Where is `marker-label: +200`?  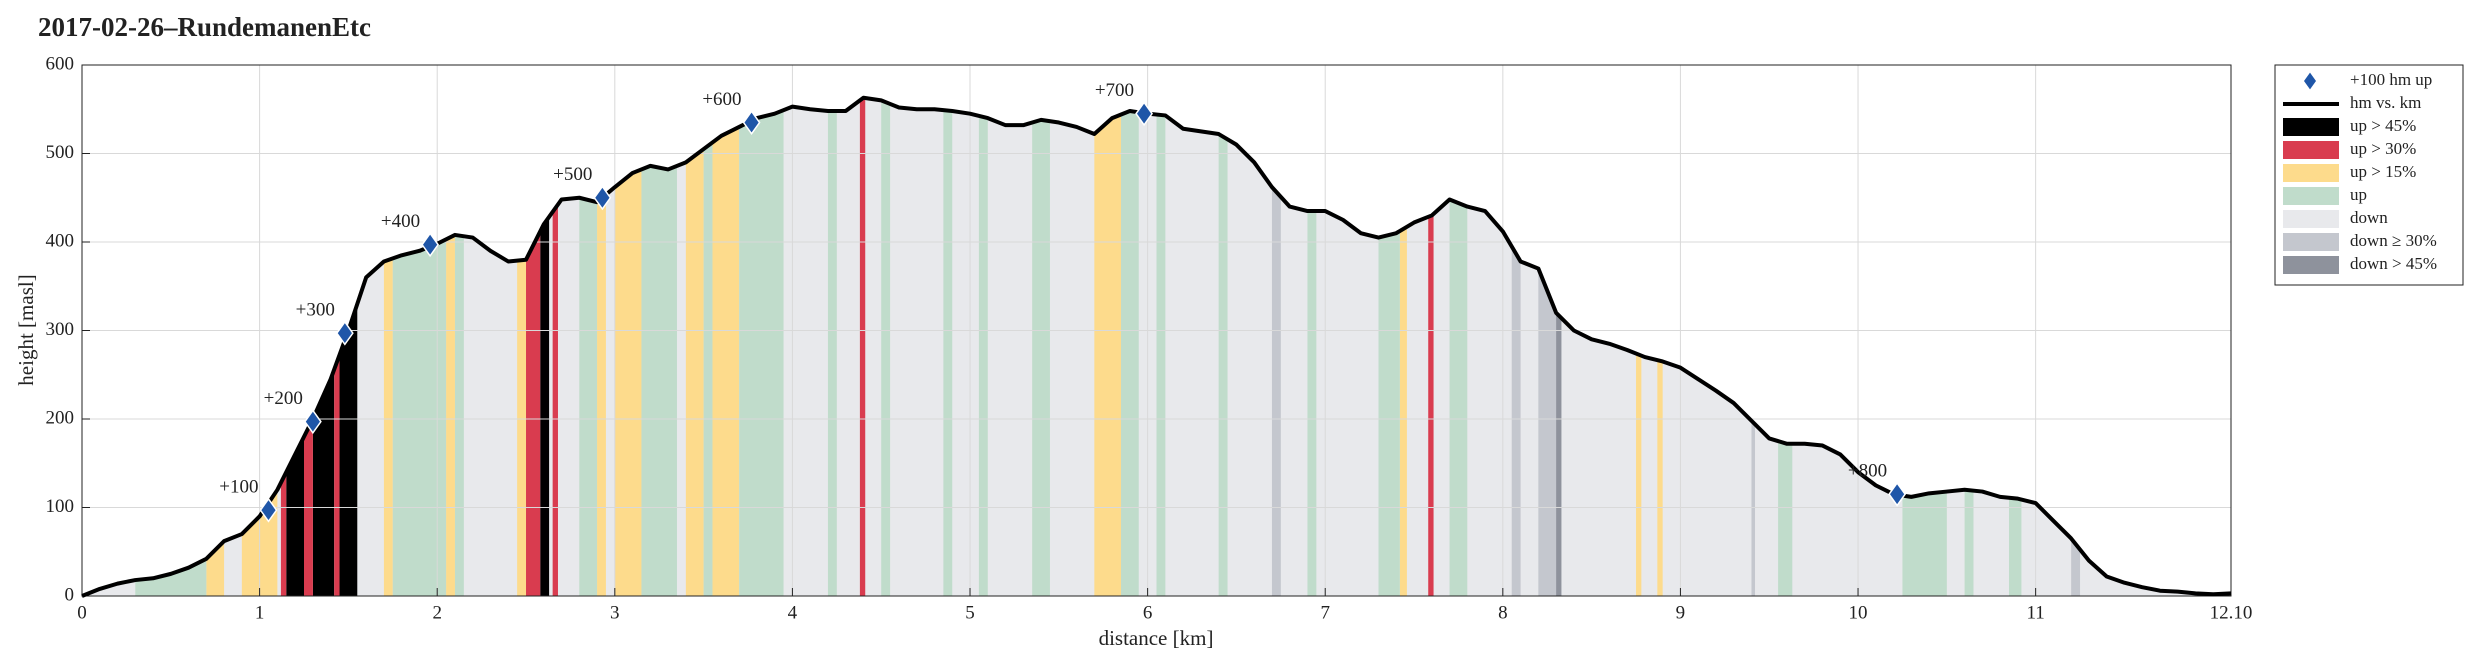
marker-label: +200 is located at coordinates (283, 398).